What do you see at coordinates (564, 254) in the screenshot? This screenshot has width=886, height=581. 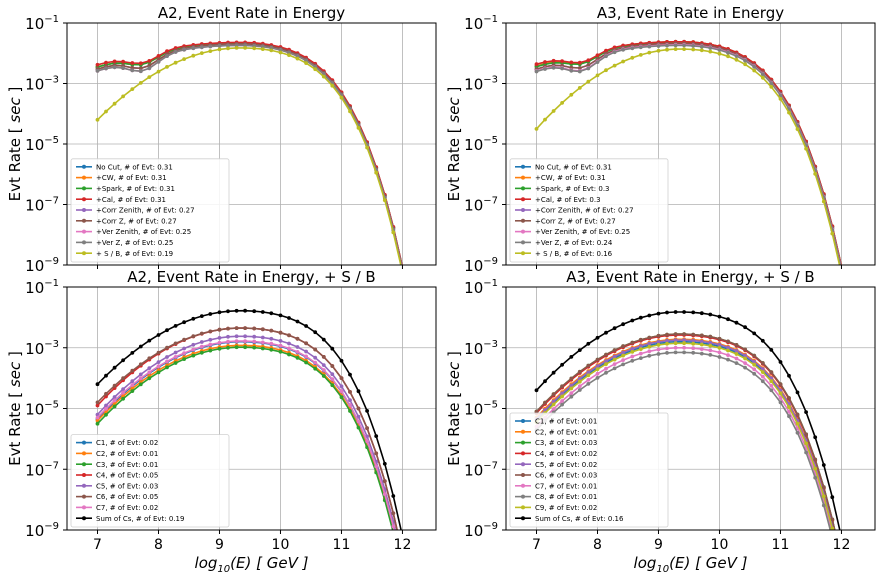 I see `legend-entry: + S / B, # of Evt: 0.16` at bounding box center [564, 254].